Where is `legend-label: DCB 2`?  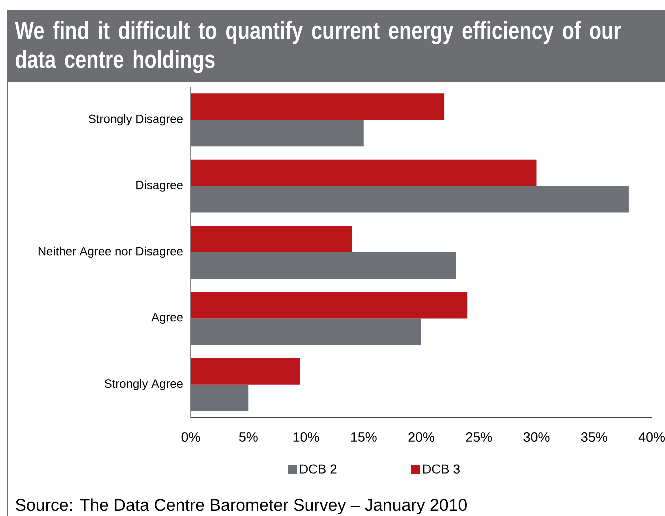 legend-label: DCB 2 is located at coordinates (318, 469).